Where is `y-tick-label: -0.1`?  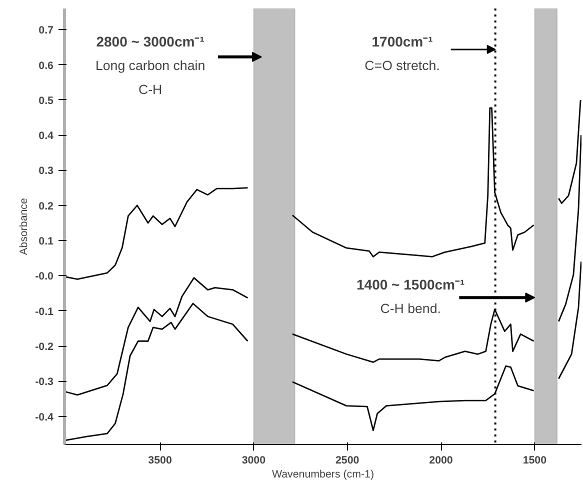
y-tick-label: -0.1 is located at coordinates (44, 312).